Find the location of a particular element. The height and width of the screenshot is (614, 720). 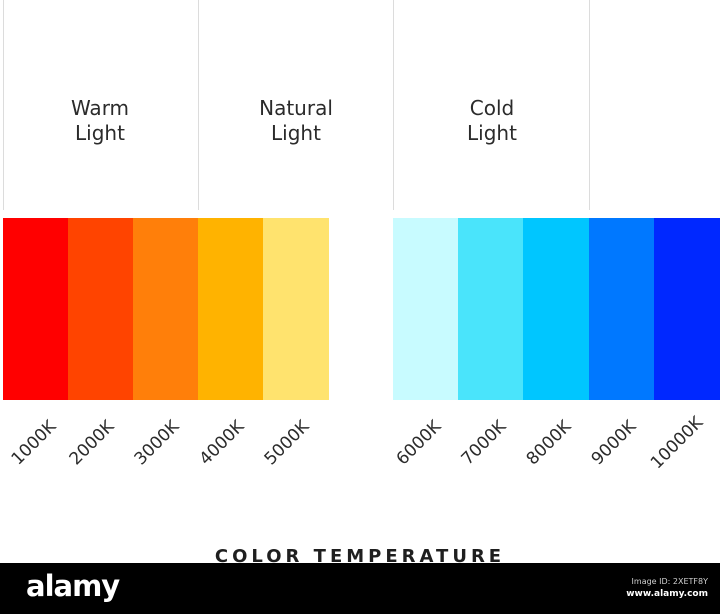

kelvin-label-4000k: 4000K is located at coordinates (222, 443).